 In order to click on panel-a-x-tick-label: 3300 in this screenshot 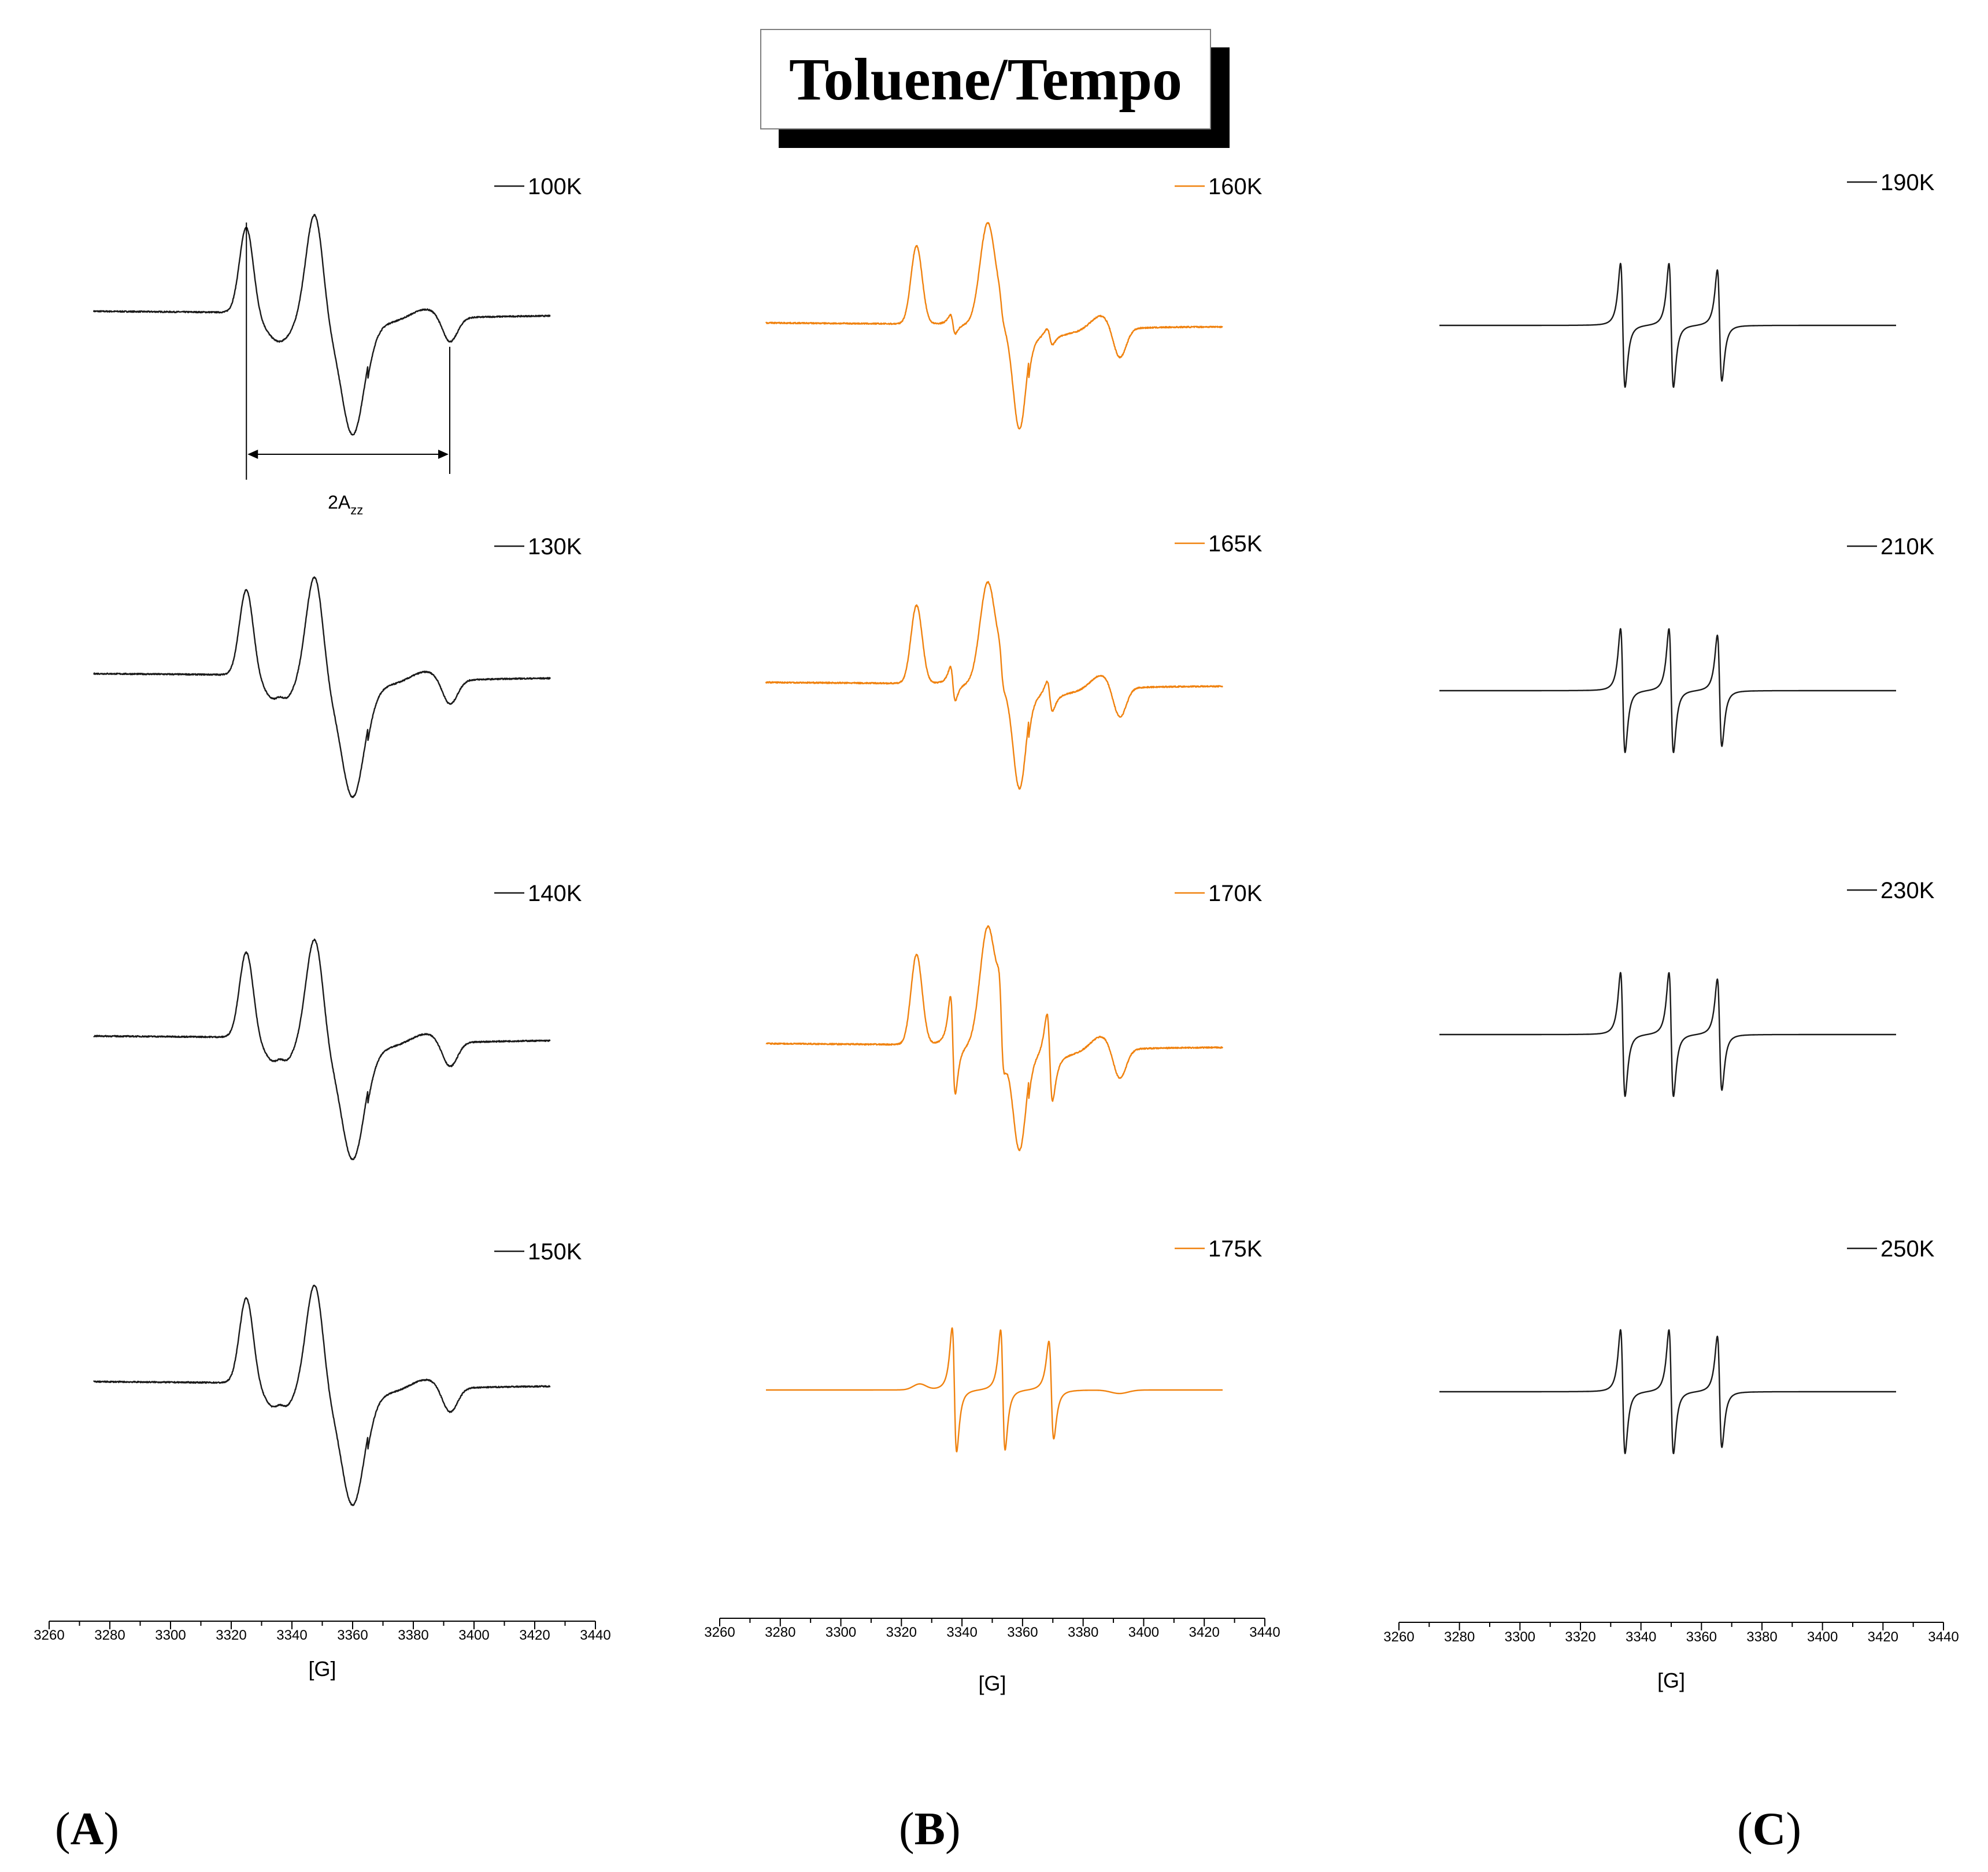, I will do `click(170, 1635)`.